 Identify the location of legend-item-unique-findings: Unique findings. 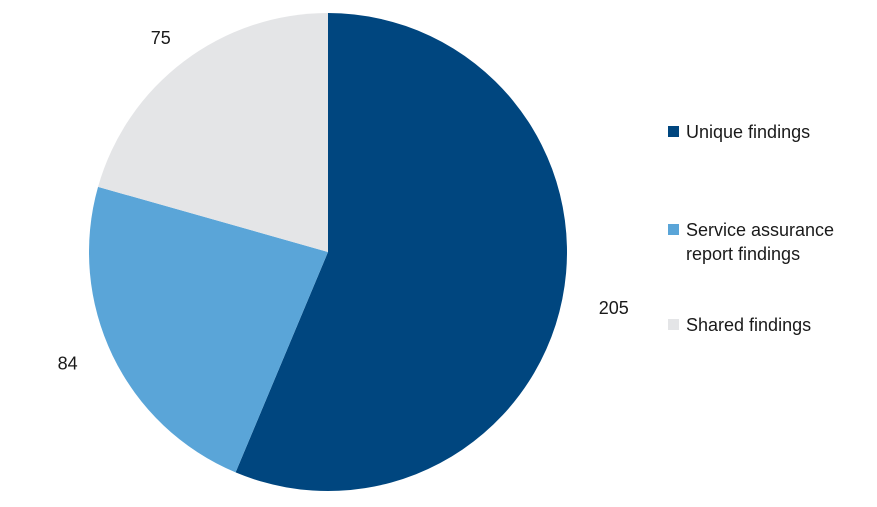
(767, 132).